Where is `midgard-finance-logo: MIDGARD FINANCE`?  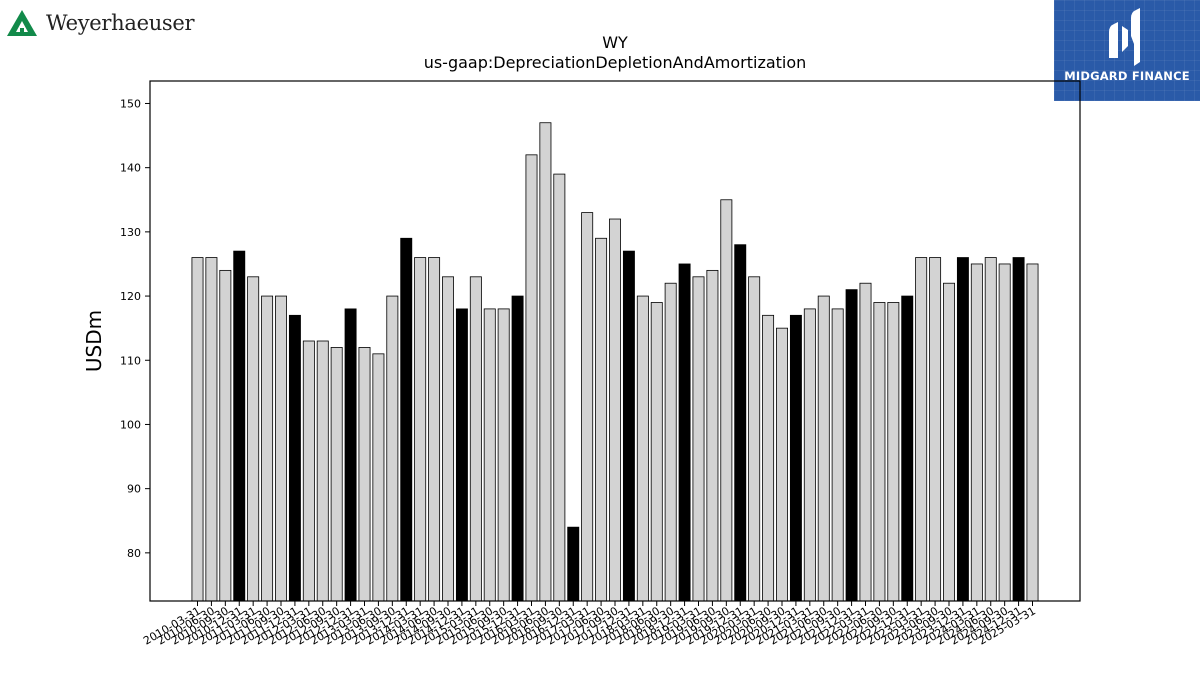 midgard-finance-logo: MIDGARD FINANCE is located at coordinates (1127, 50).